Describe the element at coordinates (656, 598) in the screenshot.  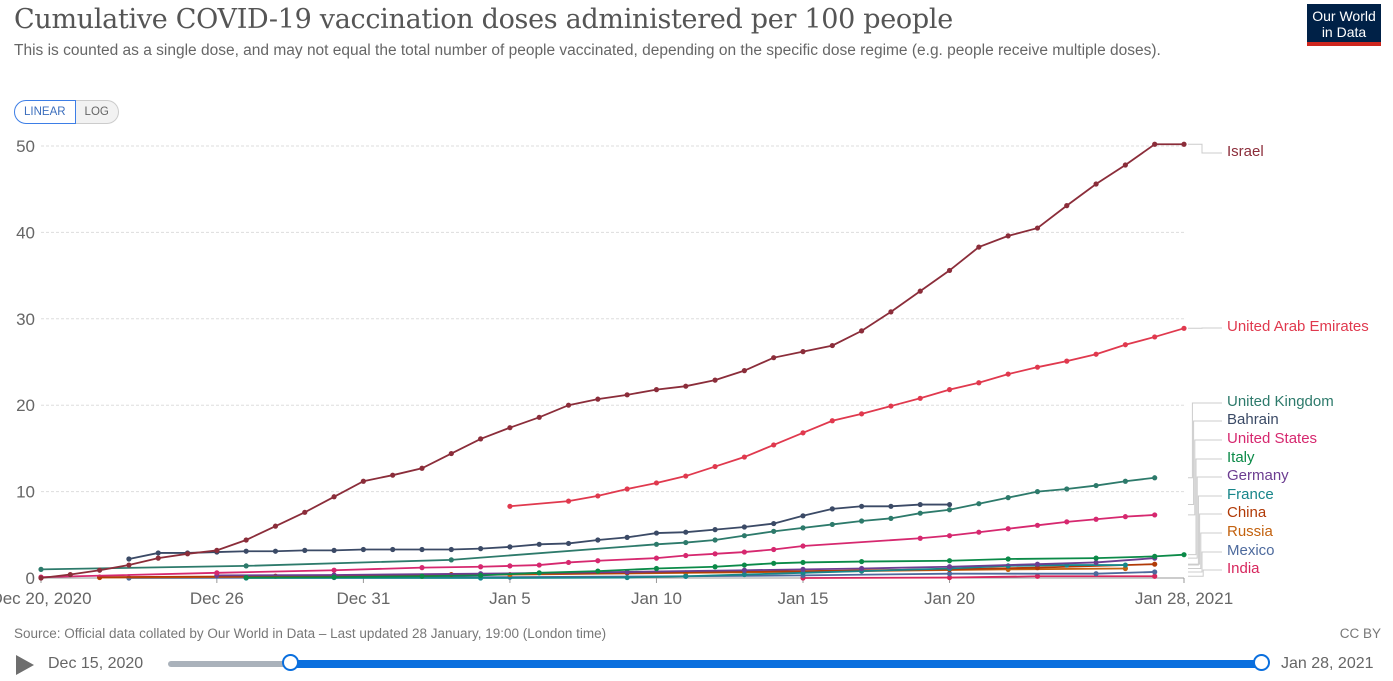
I see `x-tick-label: Jan 10` at that location.